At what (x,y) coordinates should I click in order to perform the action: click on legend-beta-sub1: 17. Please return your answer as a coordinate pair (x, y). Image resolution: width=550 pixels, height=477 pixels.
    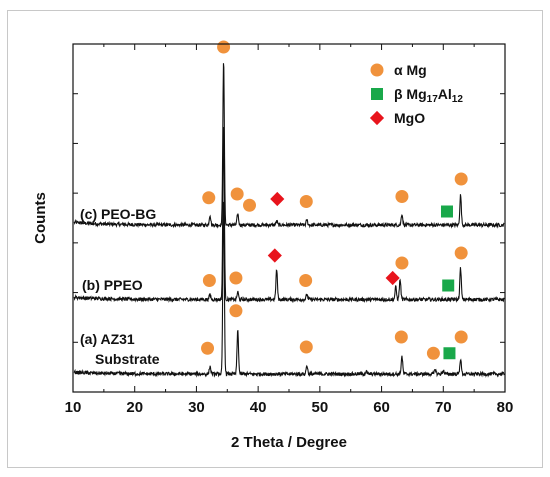
    Looking at the image, I should click on (433, 99).